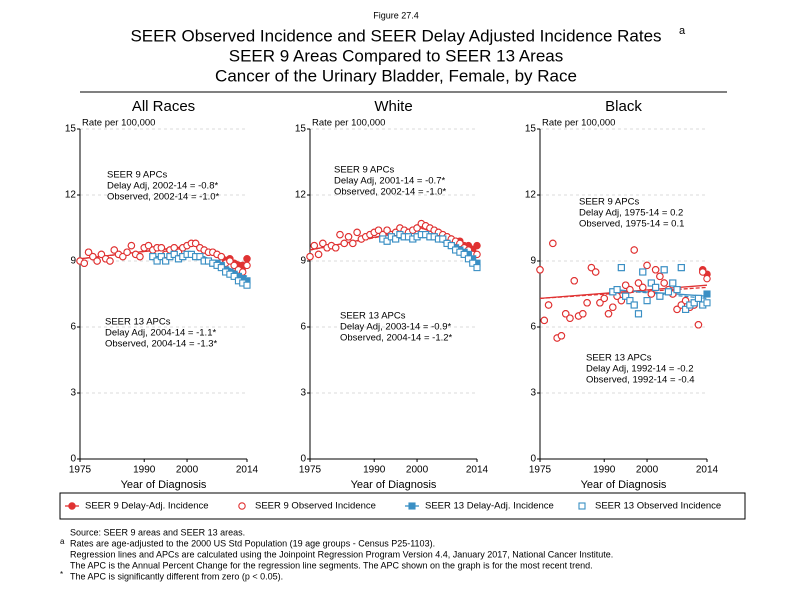 Image resolution: width=792 pixels, height=612 pixels. Describe the element at coordinates (147, 506) in the screenshot. I see `legend-label: SEER 9 Delay-Adj. Incidence` at that location.